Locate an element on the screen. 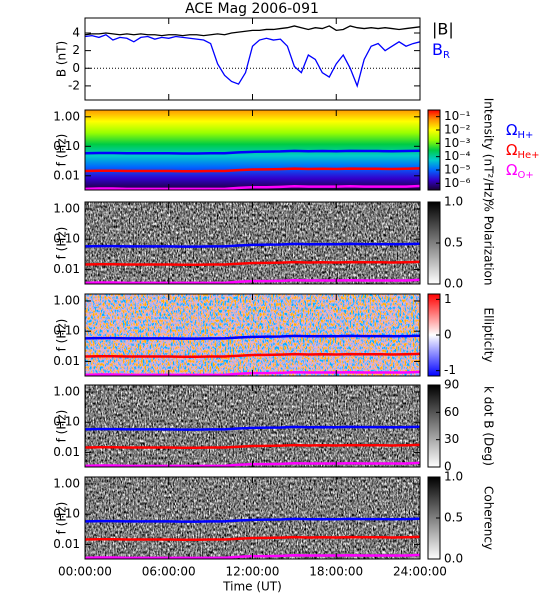  x-axis-label: Time (UT) is located at coordinates (252, 587).